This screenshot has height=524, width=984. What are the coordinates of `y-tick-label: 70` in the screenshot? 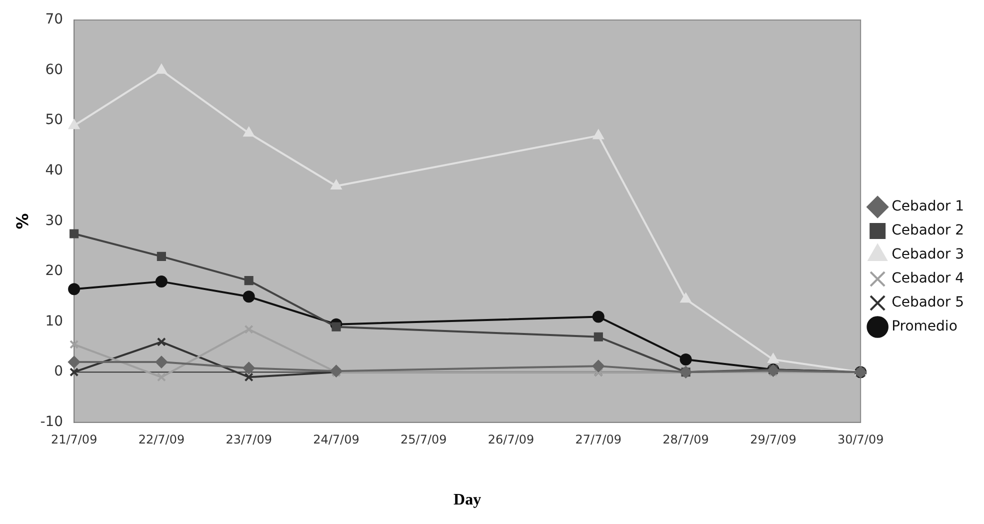 It's located at (54, 20).